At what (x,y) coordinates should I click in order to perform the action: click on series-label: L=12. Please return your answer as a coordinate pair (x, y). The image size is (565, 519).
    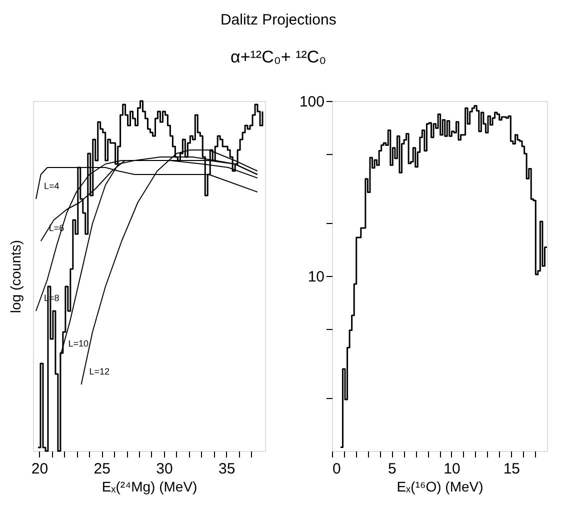
    Looking at the image, I should click on (99, 371).